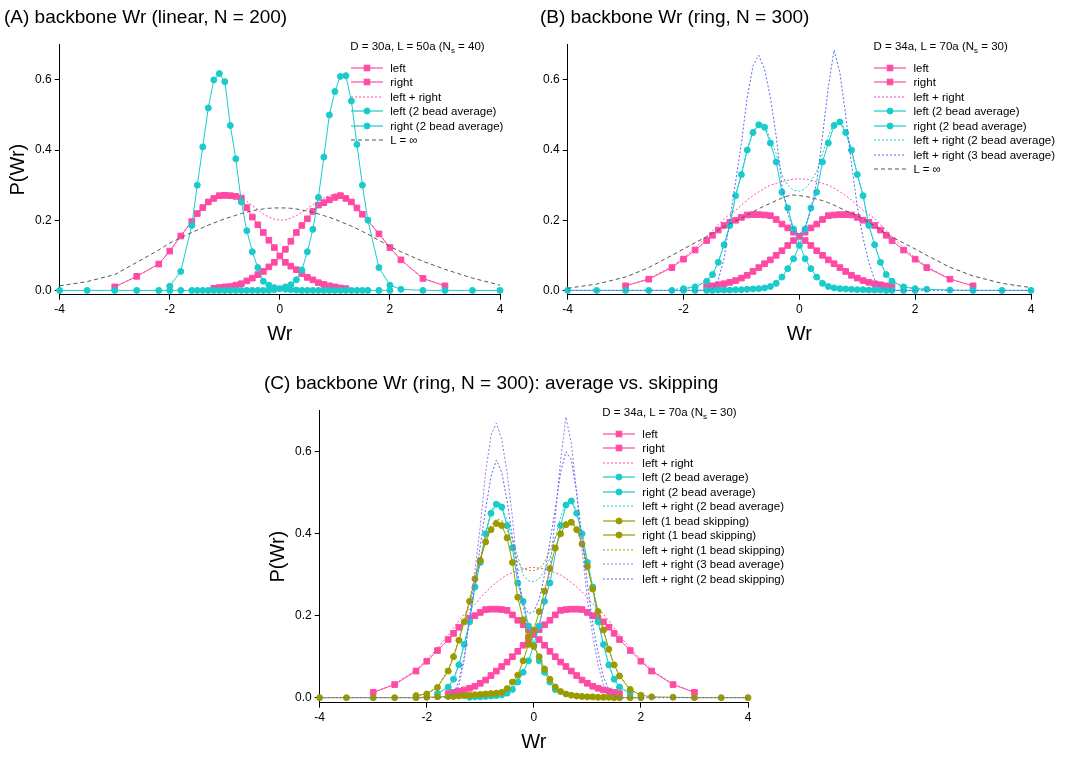 Image resolution: width=1071 pixels, height=761 pixels. What do you see at coordinates (146, 16) in the screenshot?
I see `chart-title: (A) backbone Wr (linear, N = 200)` at bounding box center [146, 16].